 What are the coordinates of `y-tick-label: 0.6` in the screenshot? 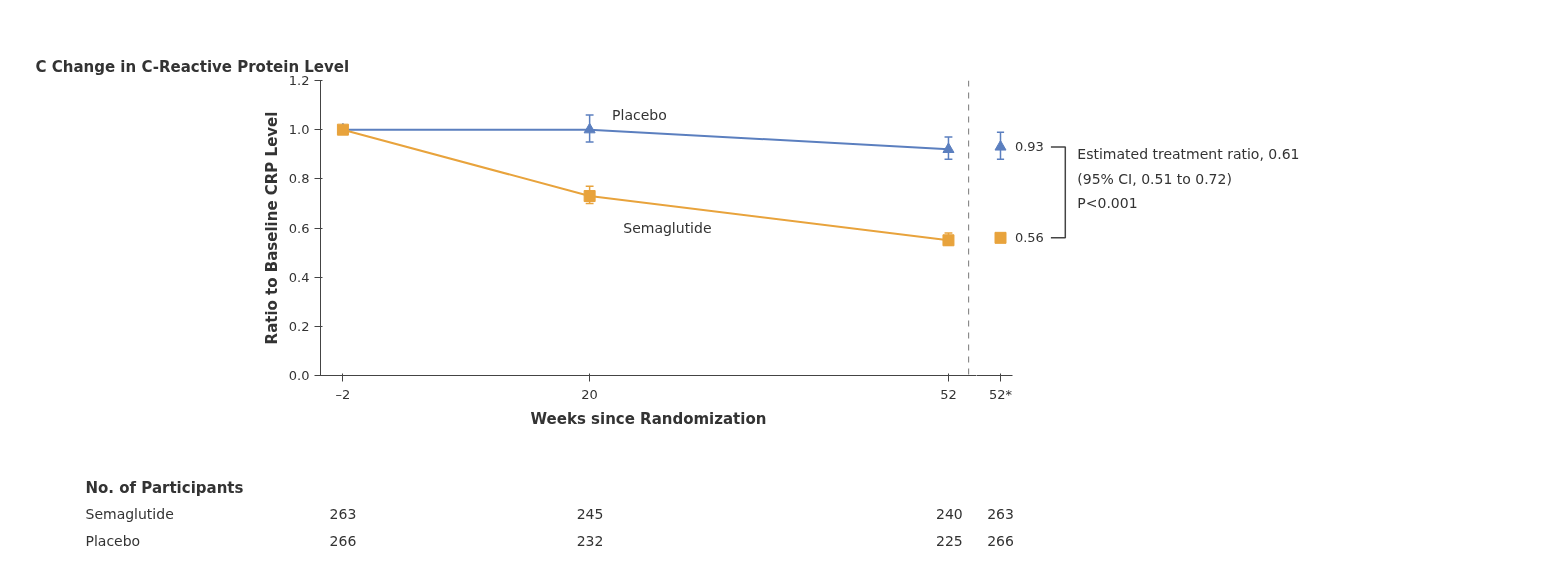 It's located at (299, 228).